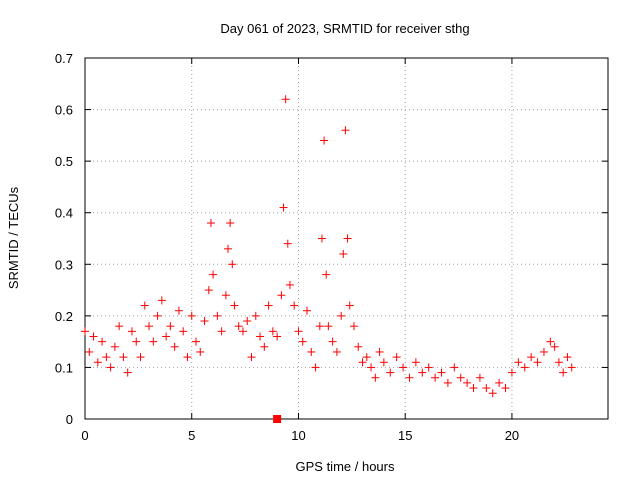 This screenshot has width=640, height=480. I want to click on y-tick-label: 0.7, so click(64, 58).